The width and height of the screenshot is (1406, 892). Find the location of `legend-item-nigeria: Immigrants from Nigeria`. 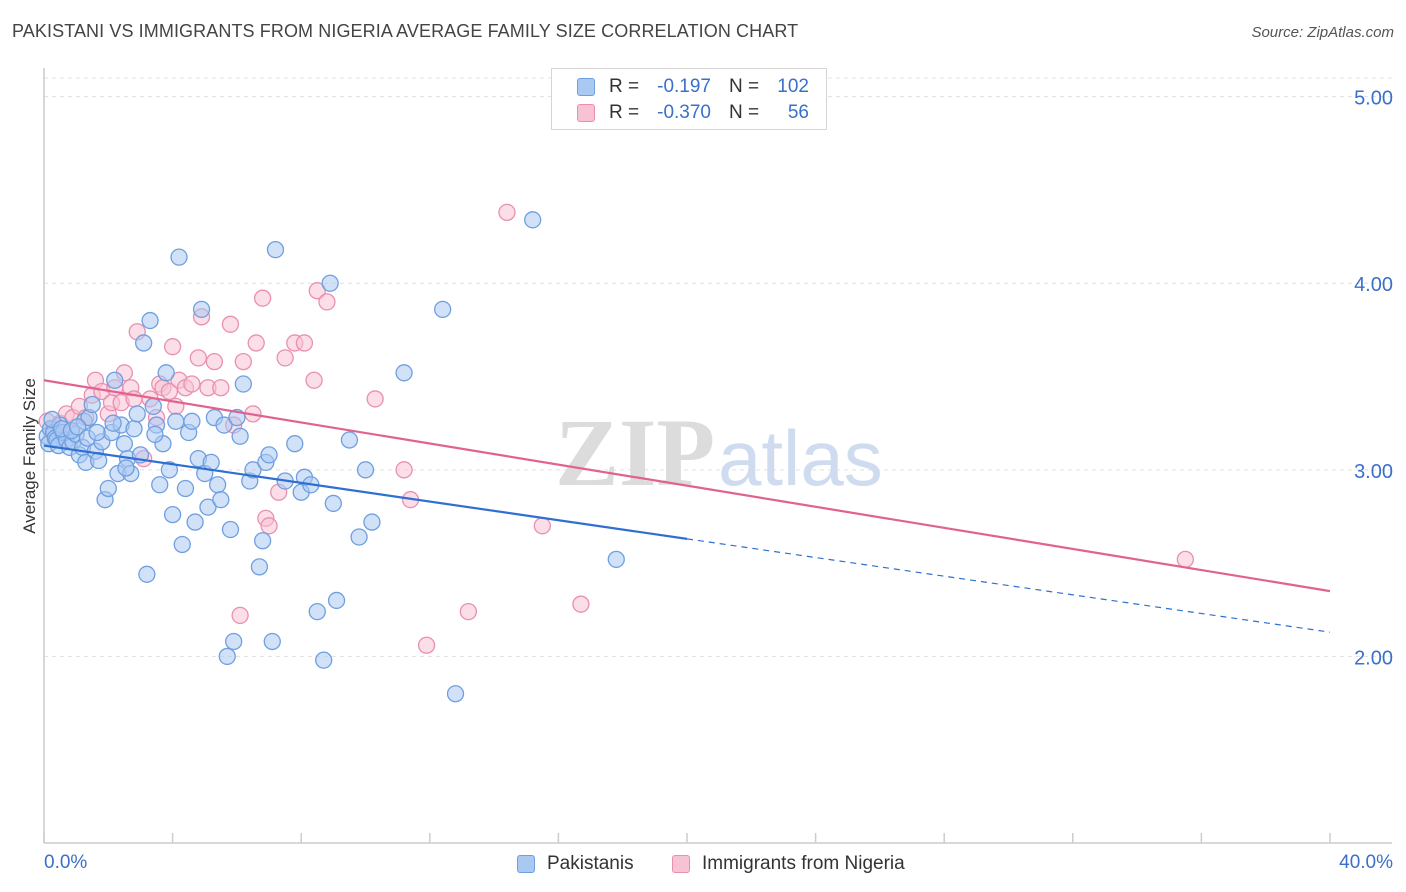

legend-item-nigeria: Immigrants from Nigeria is located at coordinates (788, 864).